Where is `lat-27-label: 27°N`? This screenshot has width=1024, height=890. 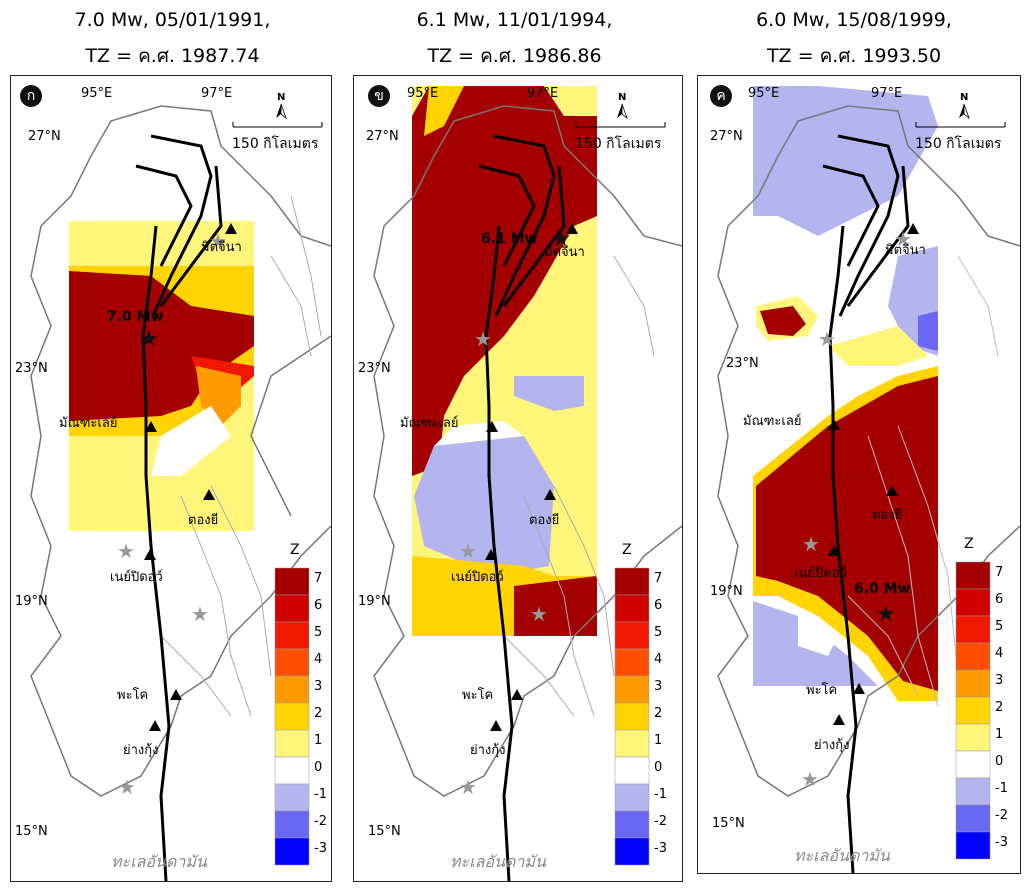
lat-27-label: 27°N is located at coordinates (382, 136).